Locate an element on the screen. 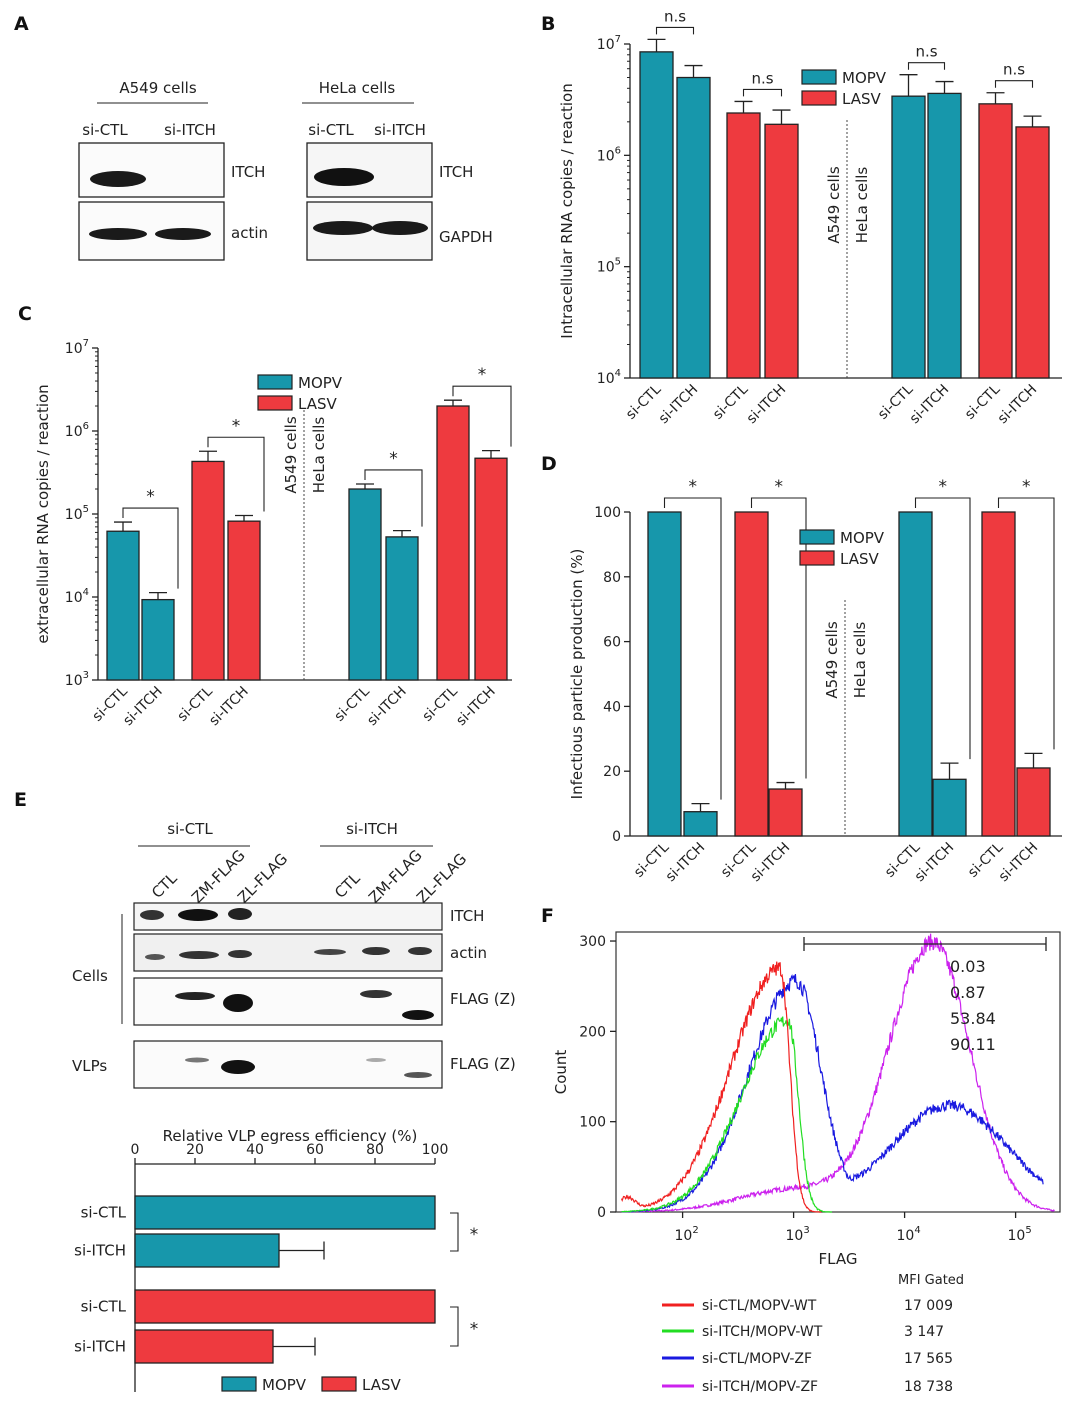 The width and height of the screenshot is (1075, 1414). x-tick-label: 10⁴ is located at coordinates (908, 1234).